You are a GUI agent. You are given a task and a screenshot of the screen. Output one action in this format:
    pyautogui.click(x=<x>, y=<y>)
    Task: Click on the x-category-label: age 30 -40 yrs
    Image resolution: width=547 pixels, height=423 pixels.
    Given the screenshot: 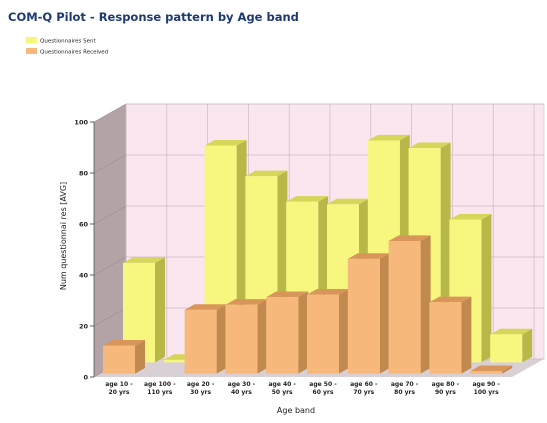 What is the action you would take?
    pyautogui.click(x=242, y=388)
    